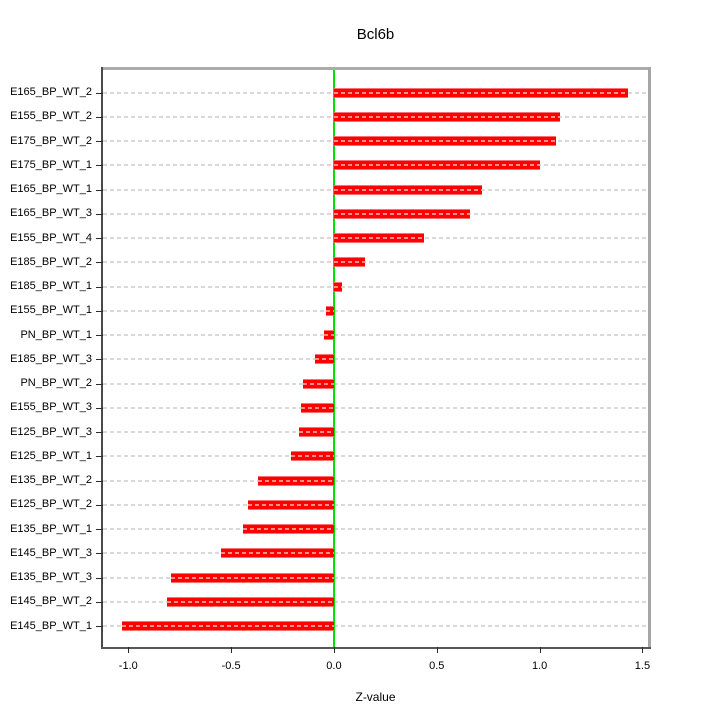 The width and height of the screenshot is (720, 720). I want to click on y-axis-label: E185_BP_WT_1, so click(51, 286).